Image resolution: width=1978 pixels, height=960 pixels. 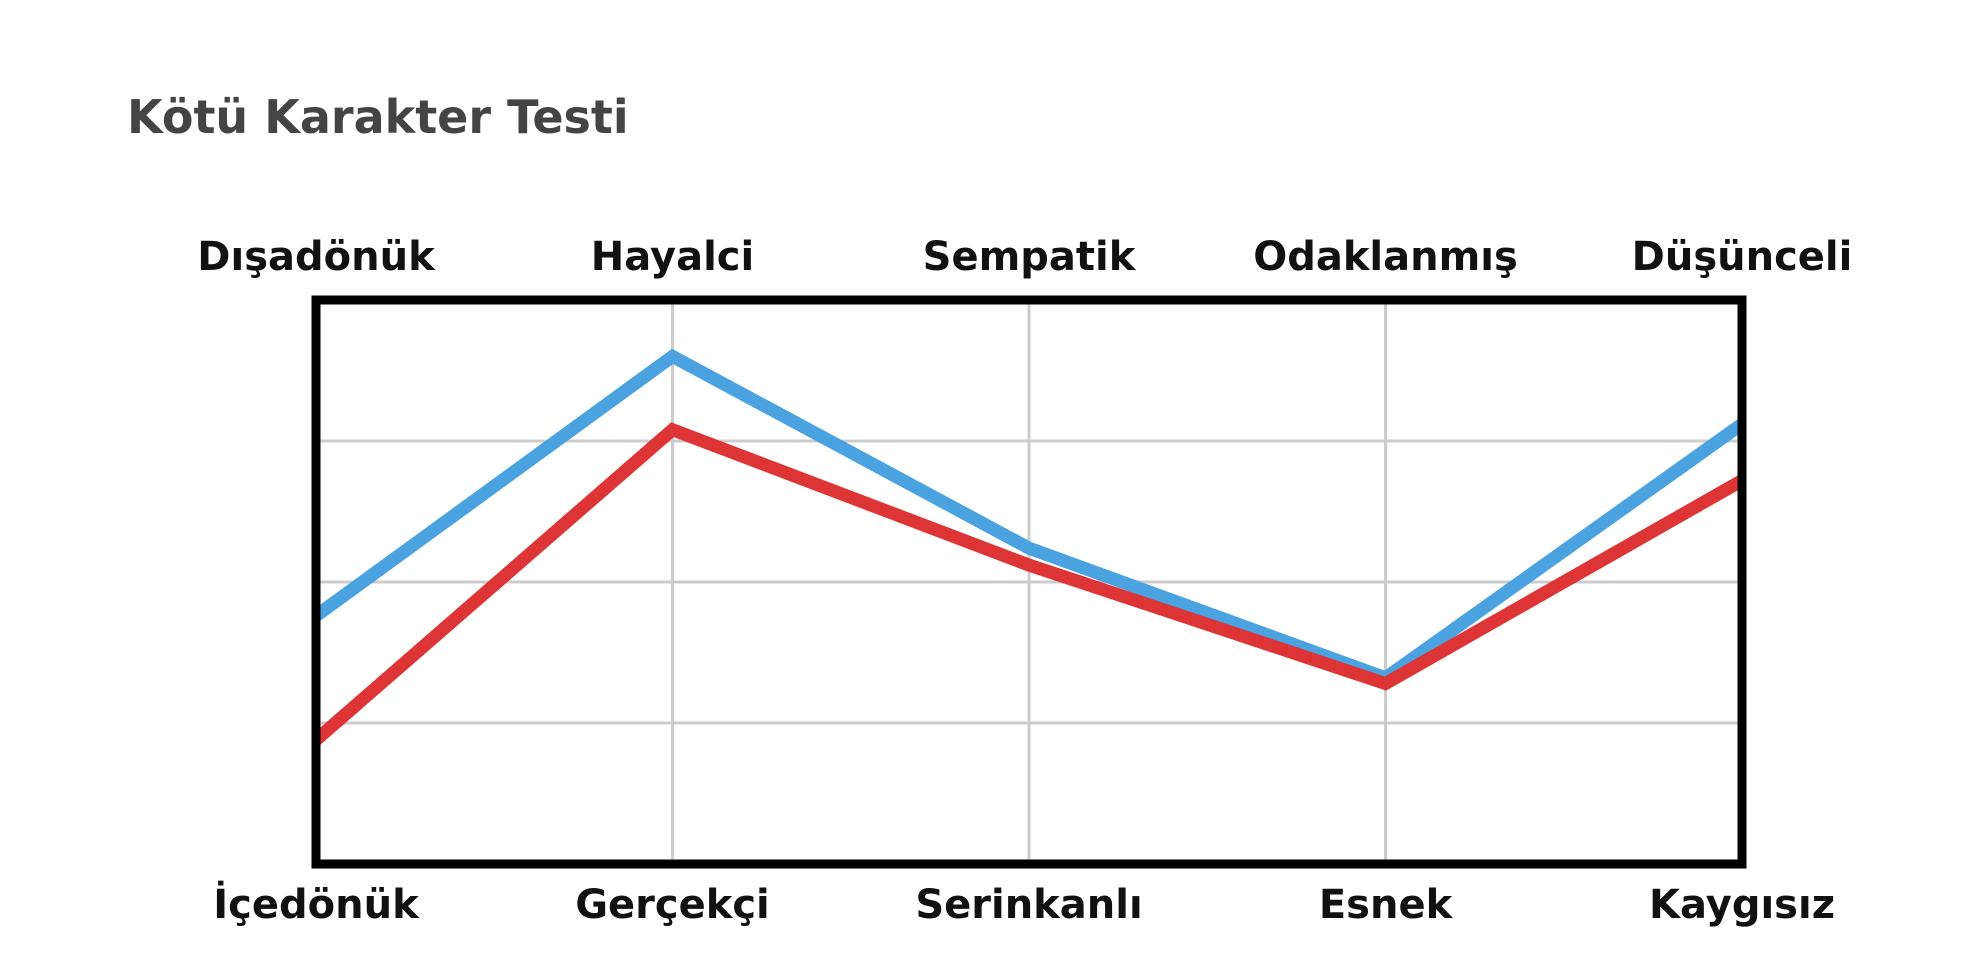 I want to click on chart-title: Kötü Karakter Testi, so click(x=378, y=117).